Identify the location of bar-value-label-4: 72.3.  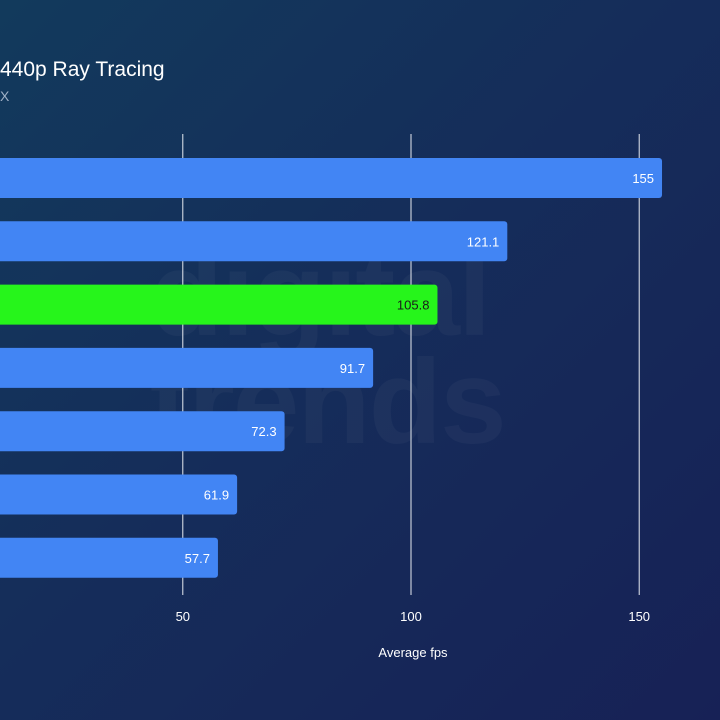
(263, 431).